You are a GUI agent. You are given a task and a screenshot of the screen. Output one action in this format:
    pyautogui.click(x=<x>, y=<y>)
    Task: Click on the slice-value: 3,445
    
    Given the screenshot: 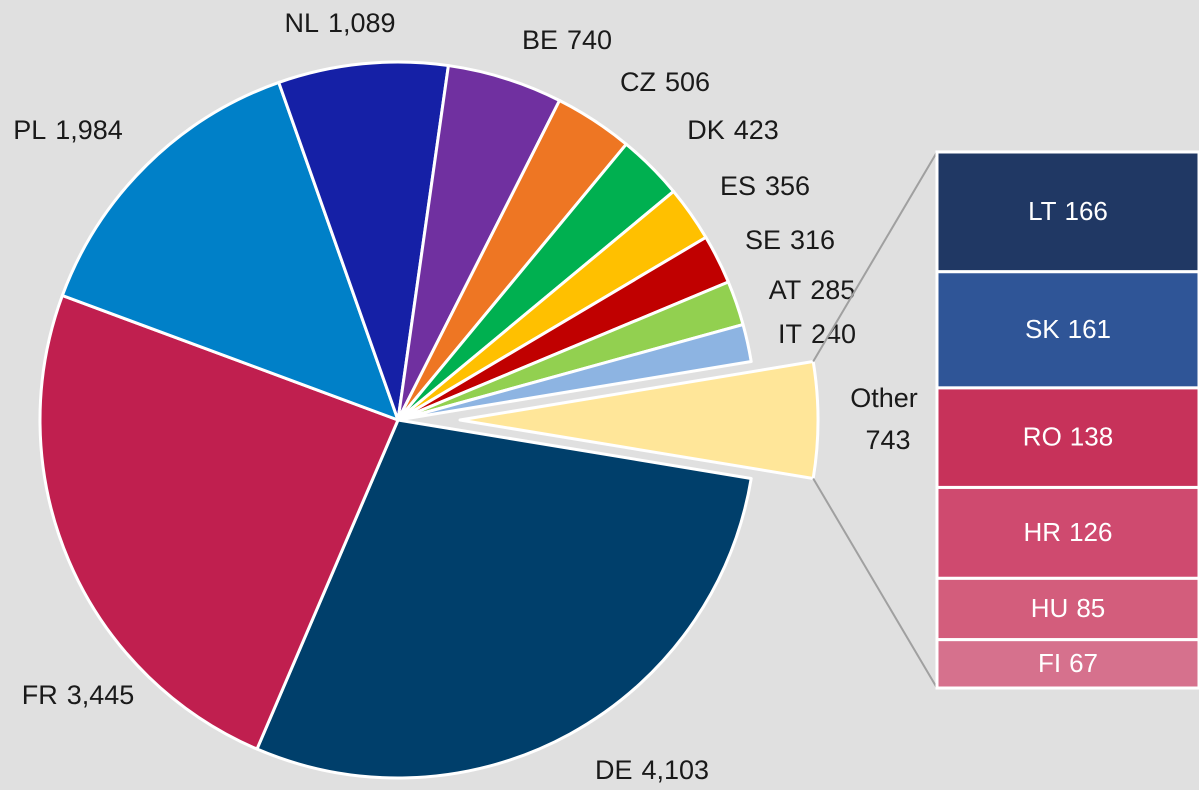 What is the action you would take?
    pyautogui.click(x=101, y=695)
    